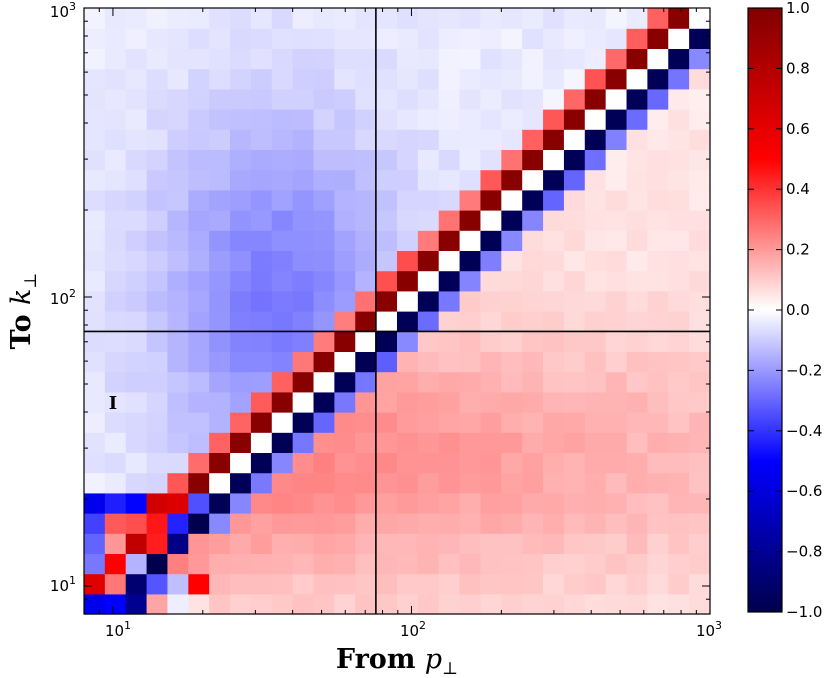  Describe the element at coordinates (804, 370) in the screenshot. I see `colorbar-tick-label: −0.2` at that location.